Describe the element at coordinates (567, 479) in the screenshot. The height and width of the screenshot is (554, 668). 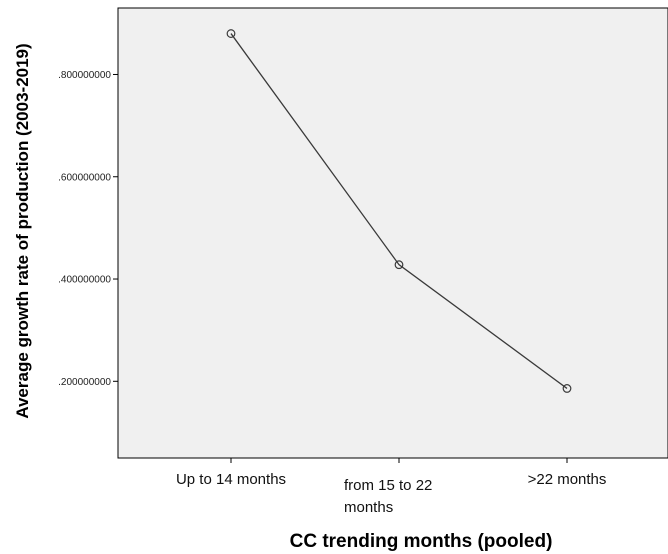
I see `x-tick-label: >22 months` at that location.